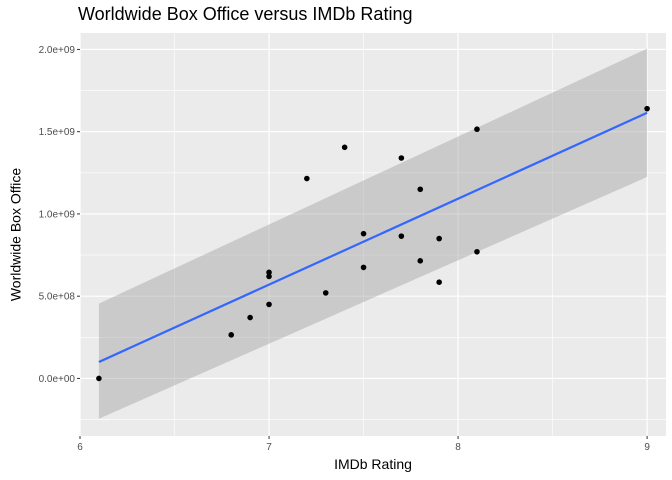 The height and width of the screenshot is (480, 672). Describe the element at coordinates (363, 444) in the screenshot. I see `x-axis-ticks: 6 7 8 9` at that location.